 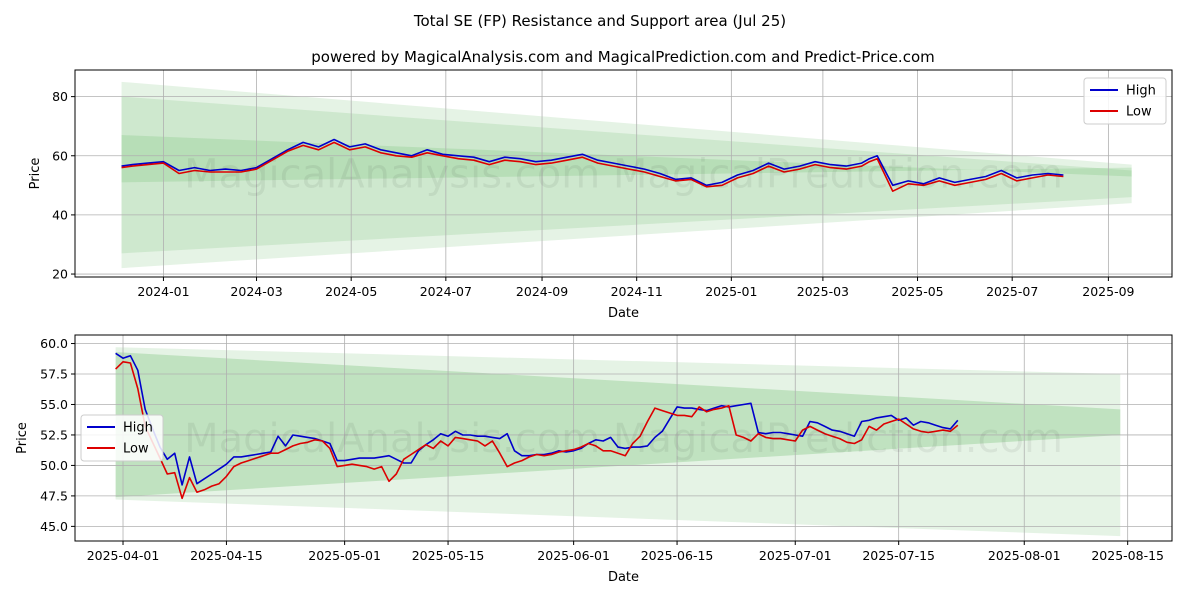 What do you see at coordinates (60, 274) in the screenshot?
I see `y-tick-label: 20` at bounding box center [60, 274].